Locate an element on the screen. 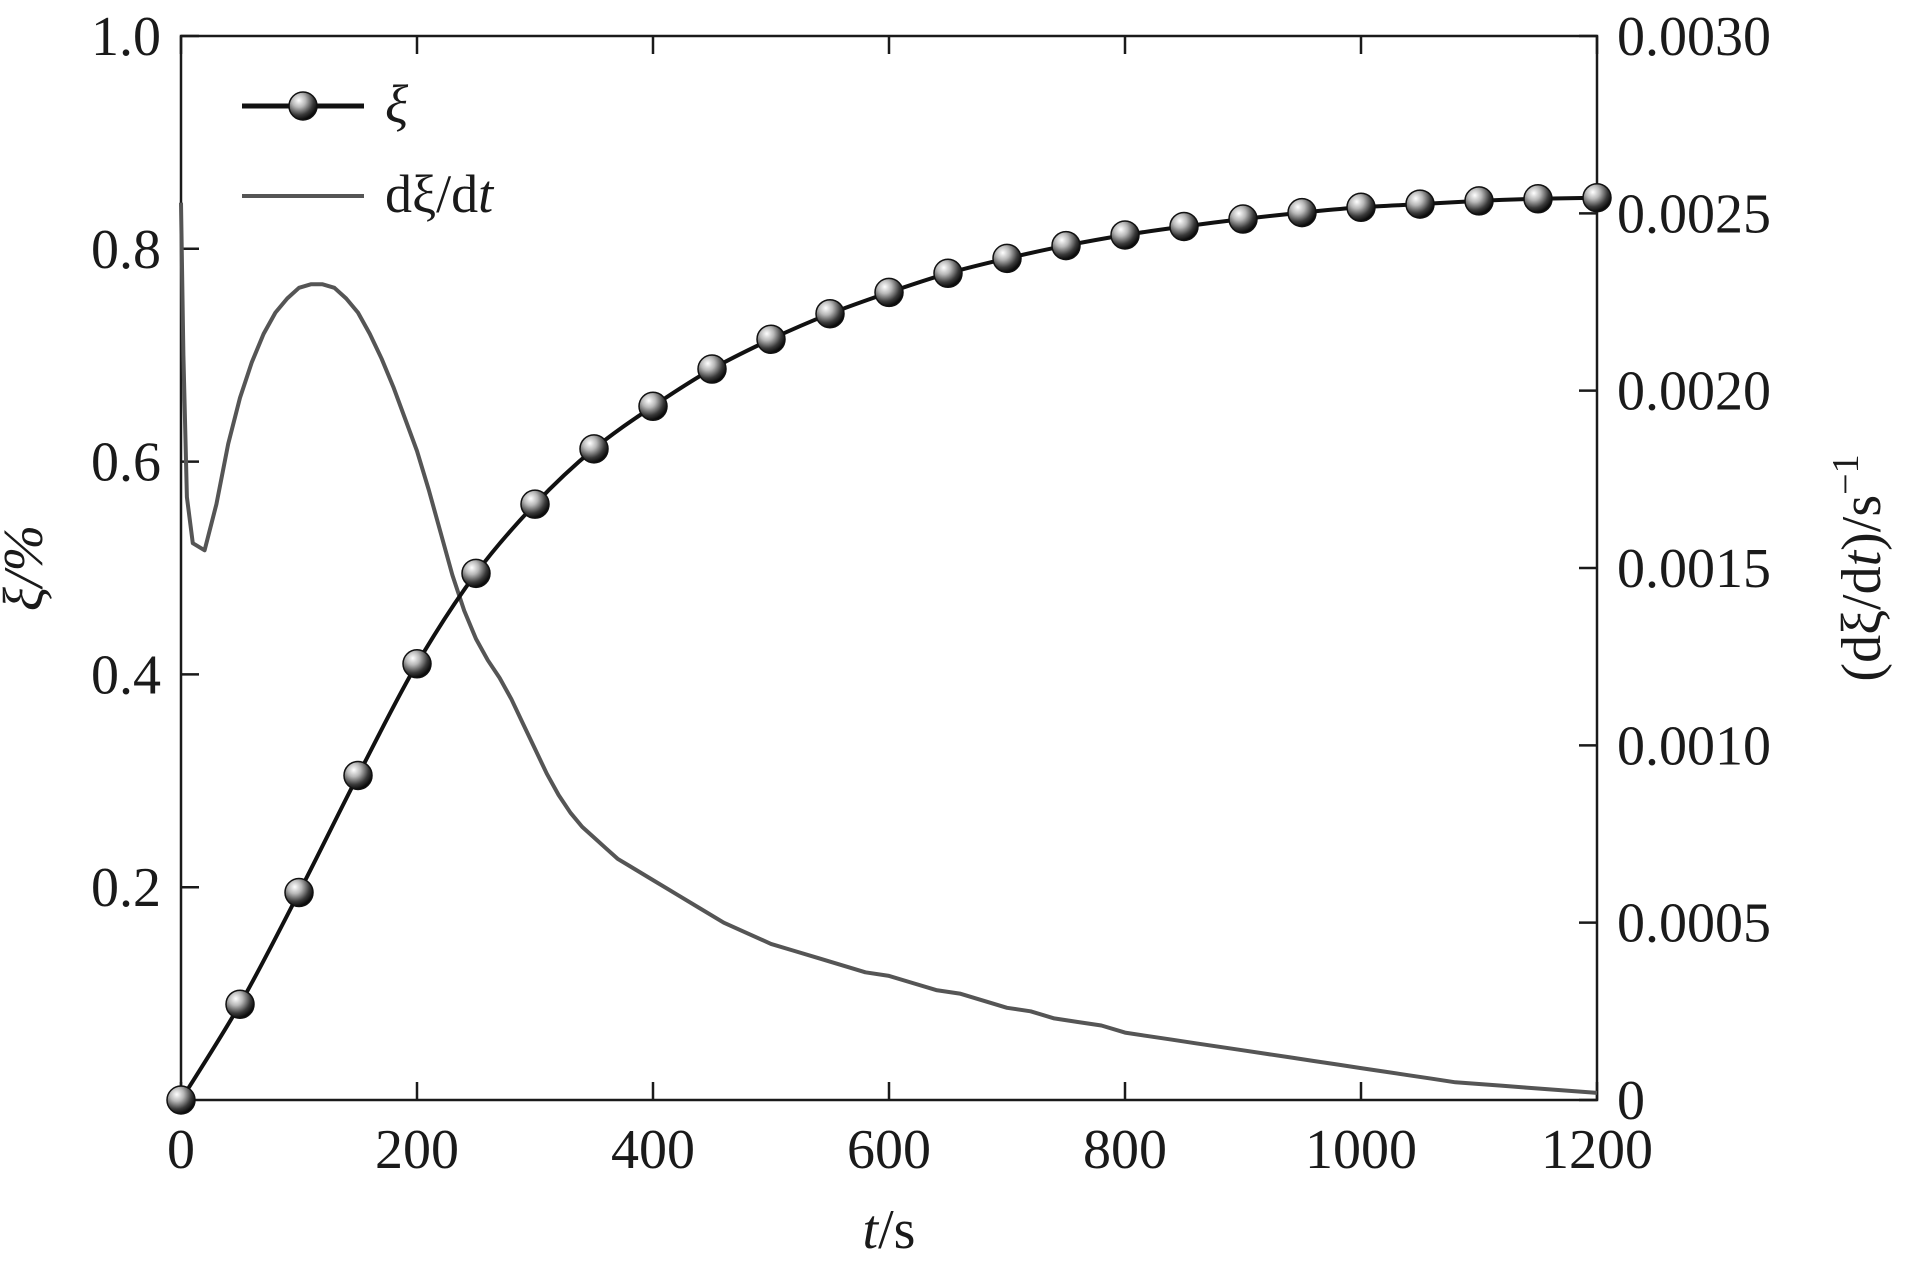 This screenshot has width=1908, height=1264. right-y-tick-label: 0.0010 is located at coordinates (1694, 746).